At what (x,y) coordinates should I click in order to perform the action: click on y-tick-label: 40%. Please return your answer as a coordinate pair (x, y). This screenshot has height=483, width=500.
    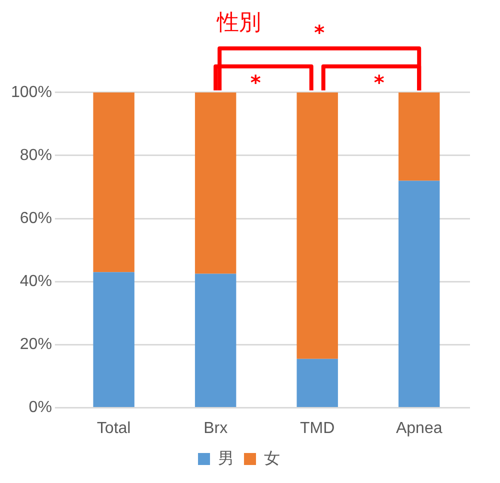
    Looking at the image, I should click on (36, 281).